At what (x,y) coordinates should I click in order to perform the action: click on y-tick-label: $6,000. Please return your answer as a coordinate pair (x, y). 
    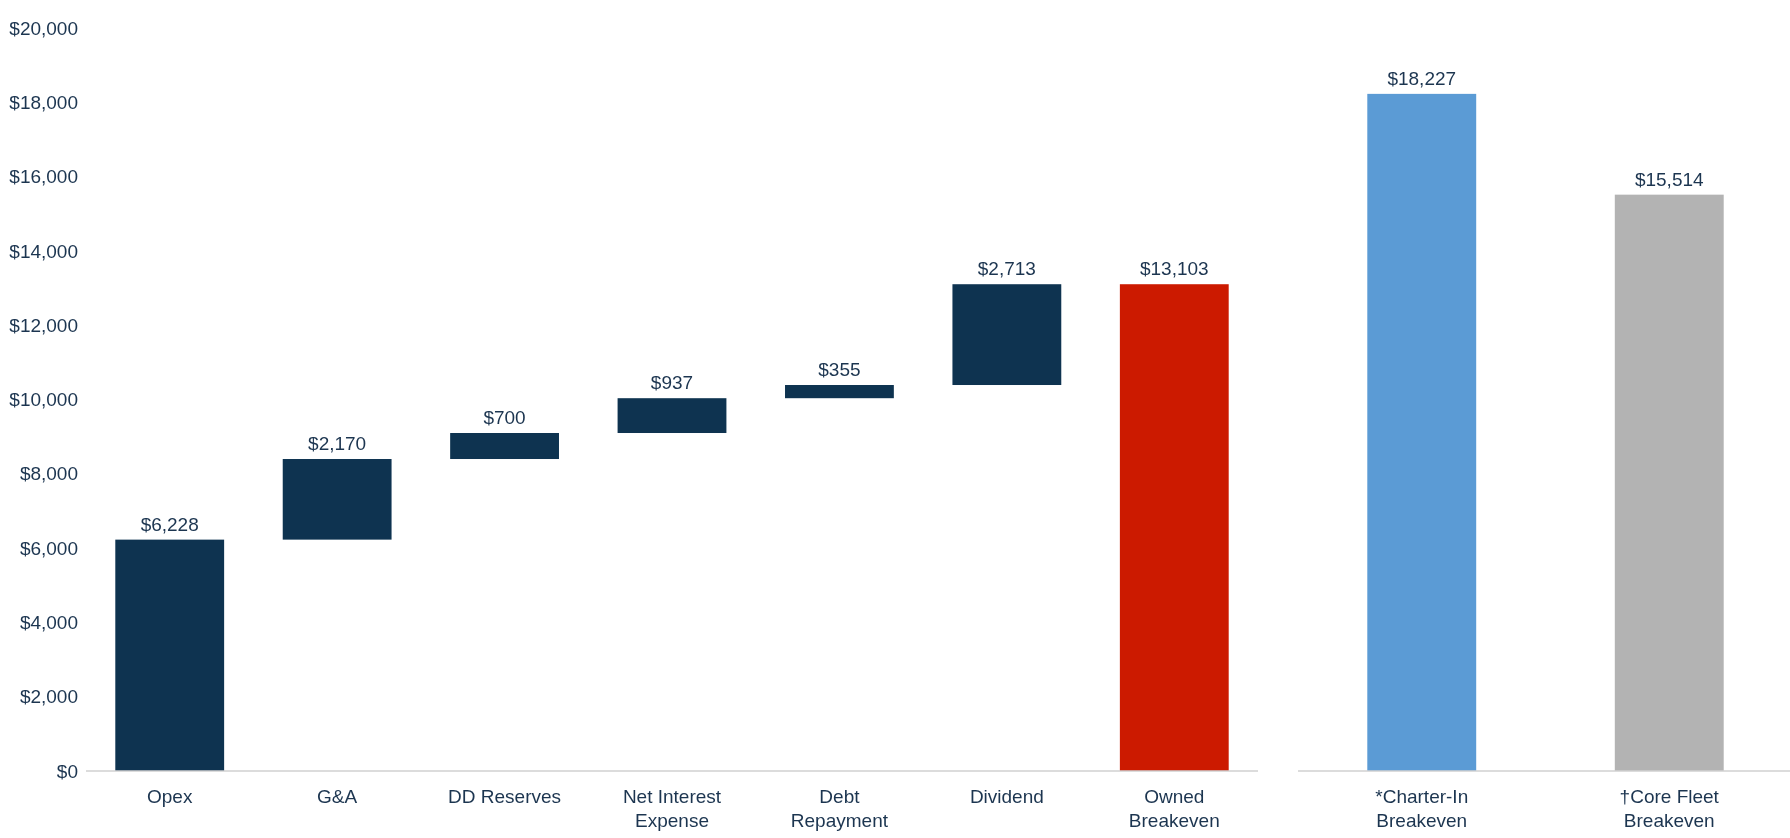
    Looking at the image, I should click on (48, 548).